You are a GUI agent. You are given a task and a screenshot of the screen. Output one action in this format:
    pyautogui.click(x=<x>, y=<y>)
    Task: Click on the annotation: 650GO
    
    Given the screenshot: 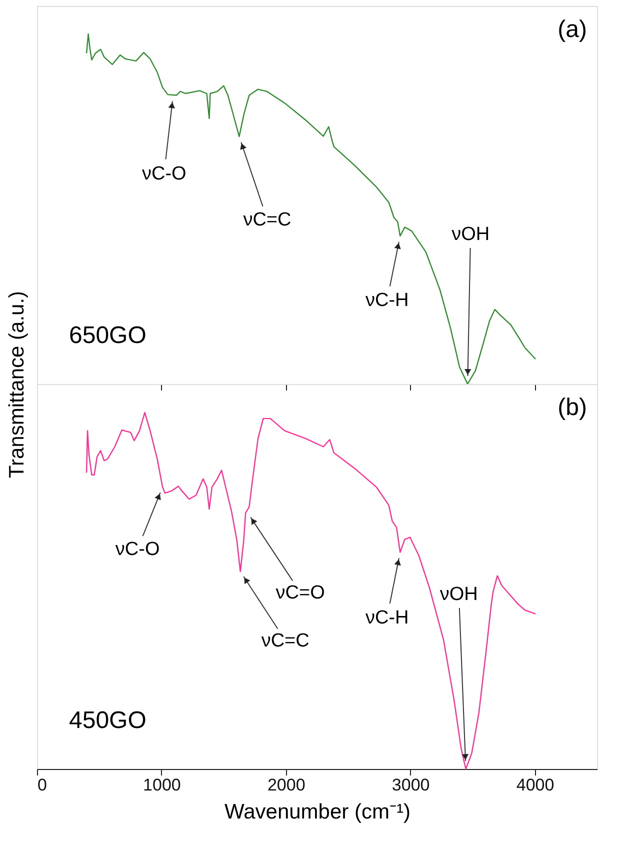 What is the action you would take?
    pyautogui.click(x=107, y=335)
    